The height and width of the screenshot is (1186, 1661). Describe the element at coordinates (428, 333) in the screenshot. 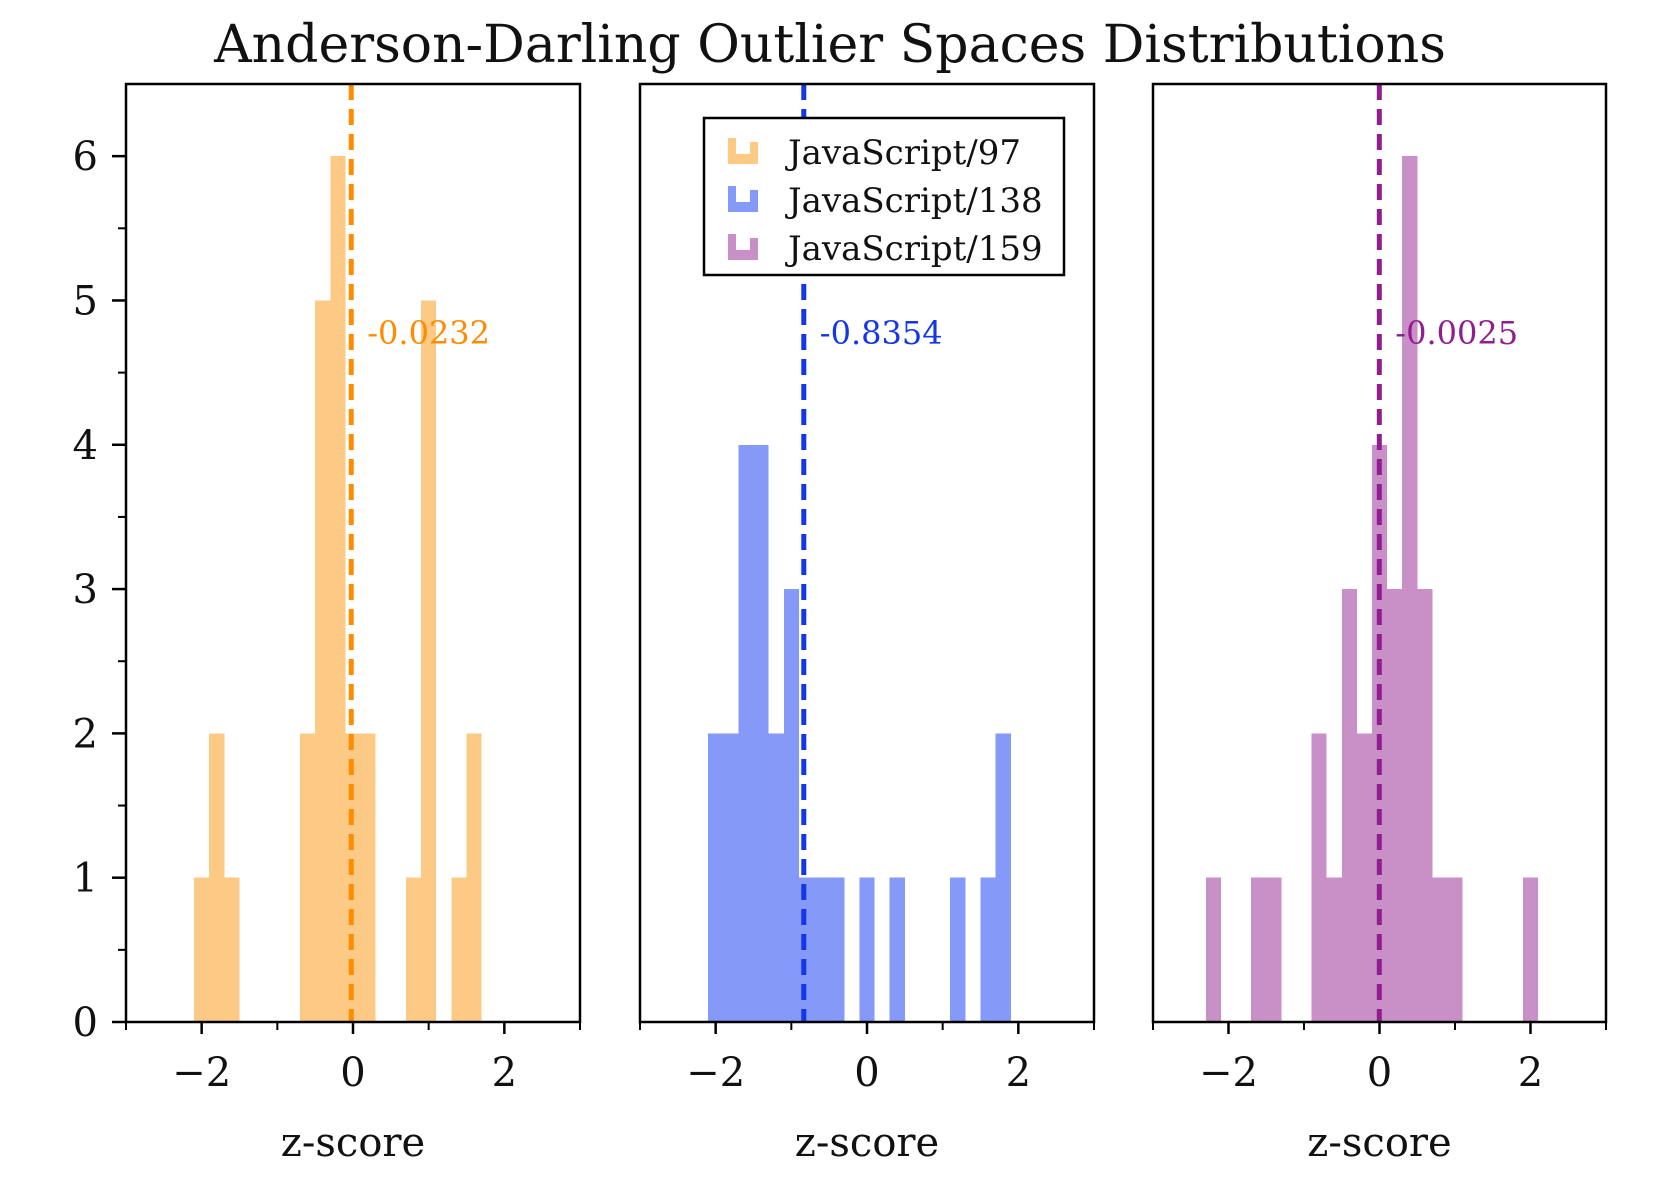

I see `mean-label: -0.0232` at that location.